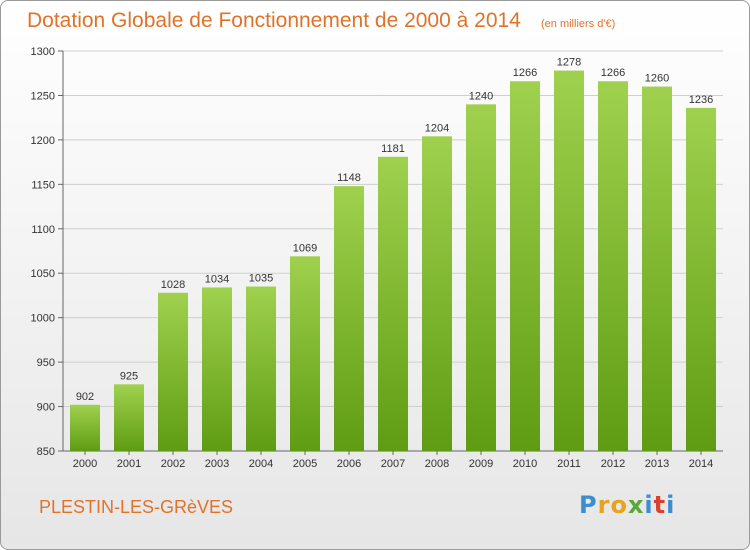 Image resolution: width=750 pixels, height=550 pixels. I want to click on data-label: 902, so click(85, 397).